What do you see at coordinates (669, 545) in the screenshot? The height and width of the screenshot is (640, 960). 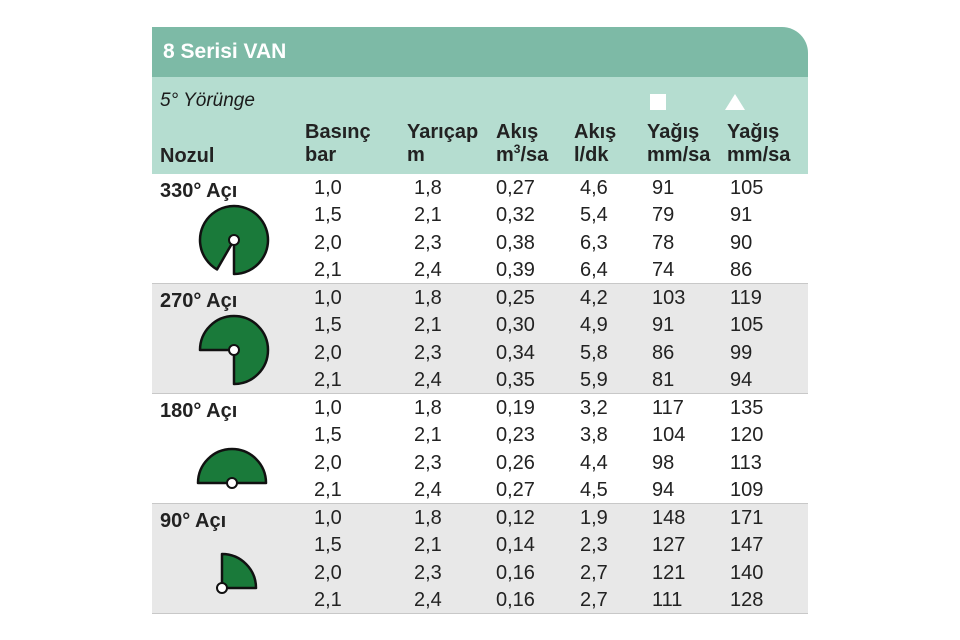 I see `precip-square-cell: 127` at bounding box center [669, 545].